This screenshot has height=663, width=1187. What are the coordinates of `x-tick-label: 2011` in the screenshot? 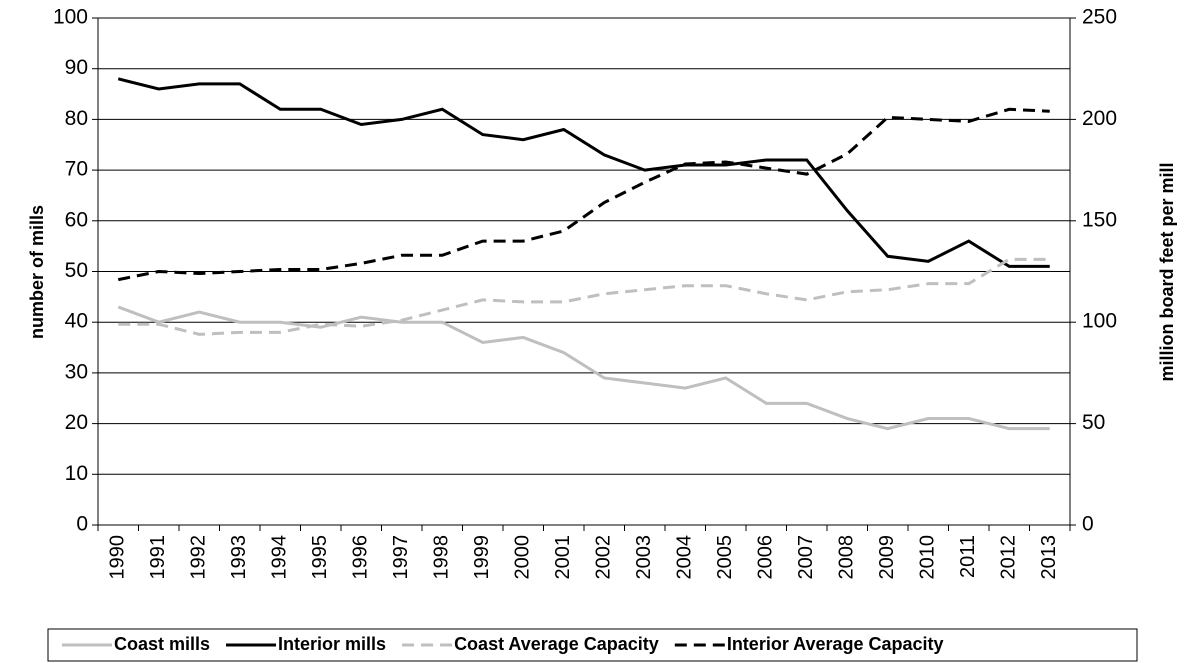 It's located at (968, 556).